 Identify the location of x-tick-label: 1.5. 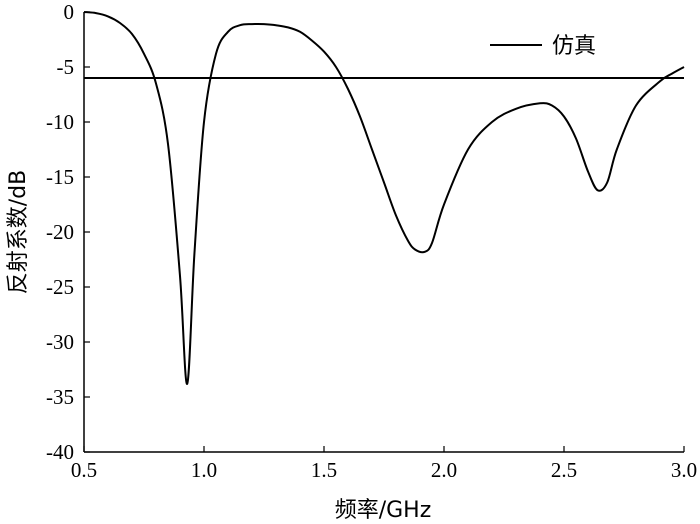
(324, 470).